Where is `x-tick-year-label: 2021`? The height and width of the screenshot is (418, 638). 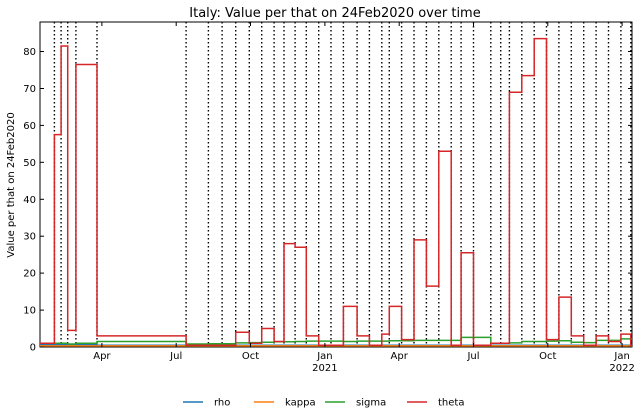
x-tick-year-label: 2021 is located at coordinates (324, 368).